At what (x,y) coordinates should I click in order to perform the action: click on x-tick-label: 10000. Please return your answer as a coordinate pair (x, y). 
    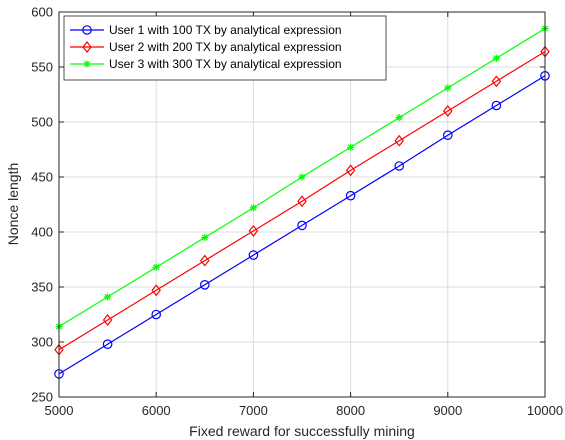
    Looking at the image, I should click on (545, 410).